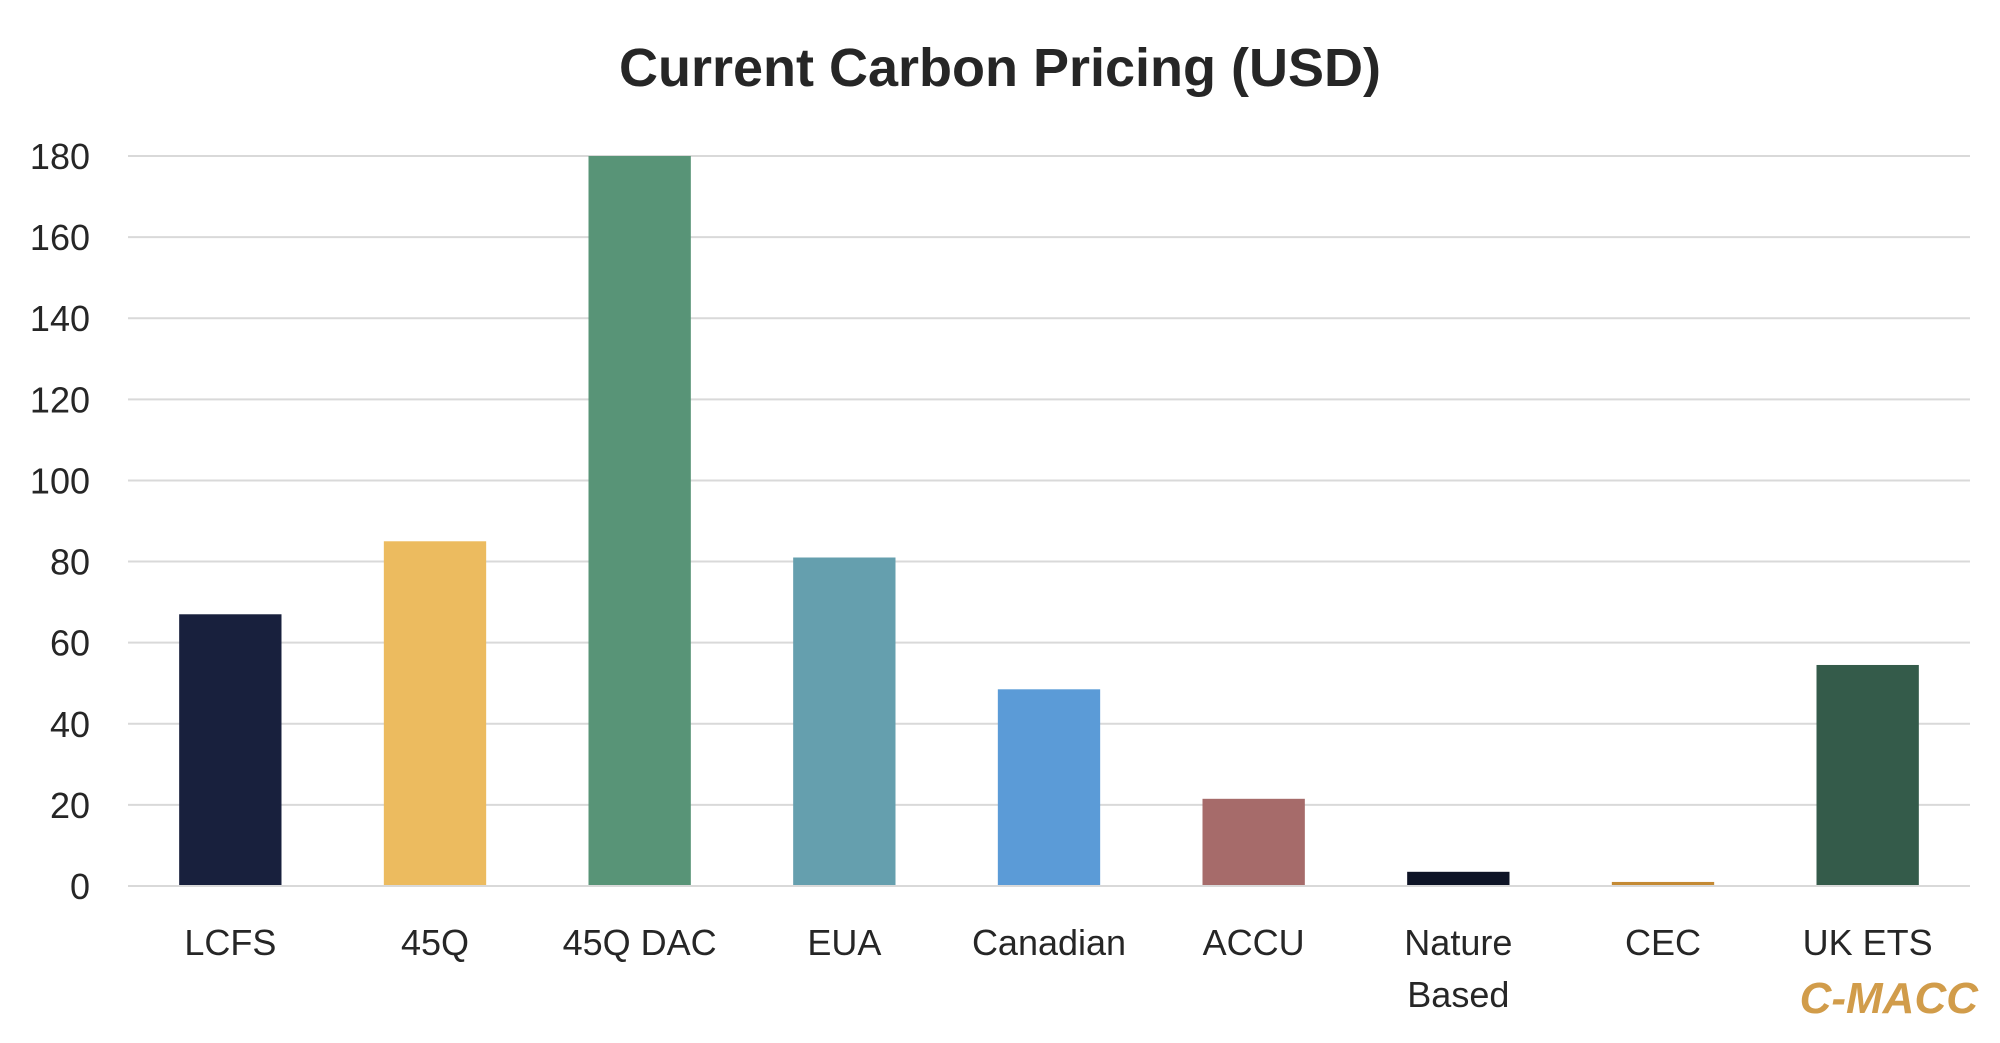 Image resolution: width=2000 pixels, height=1043 pixels. What do you see at coordinates (1254, 942) in the screenshot?
I see `x-tick-label: ACCU` at bounding box center [1254, 942].